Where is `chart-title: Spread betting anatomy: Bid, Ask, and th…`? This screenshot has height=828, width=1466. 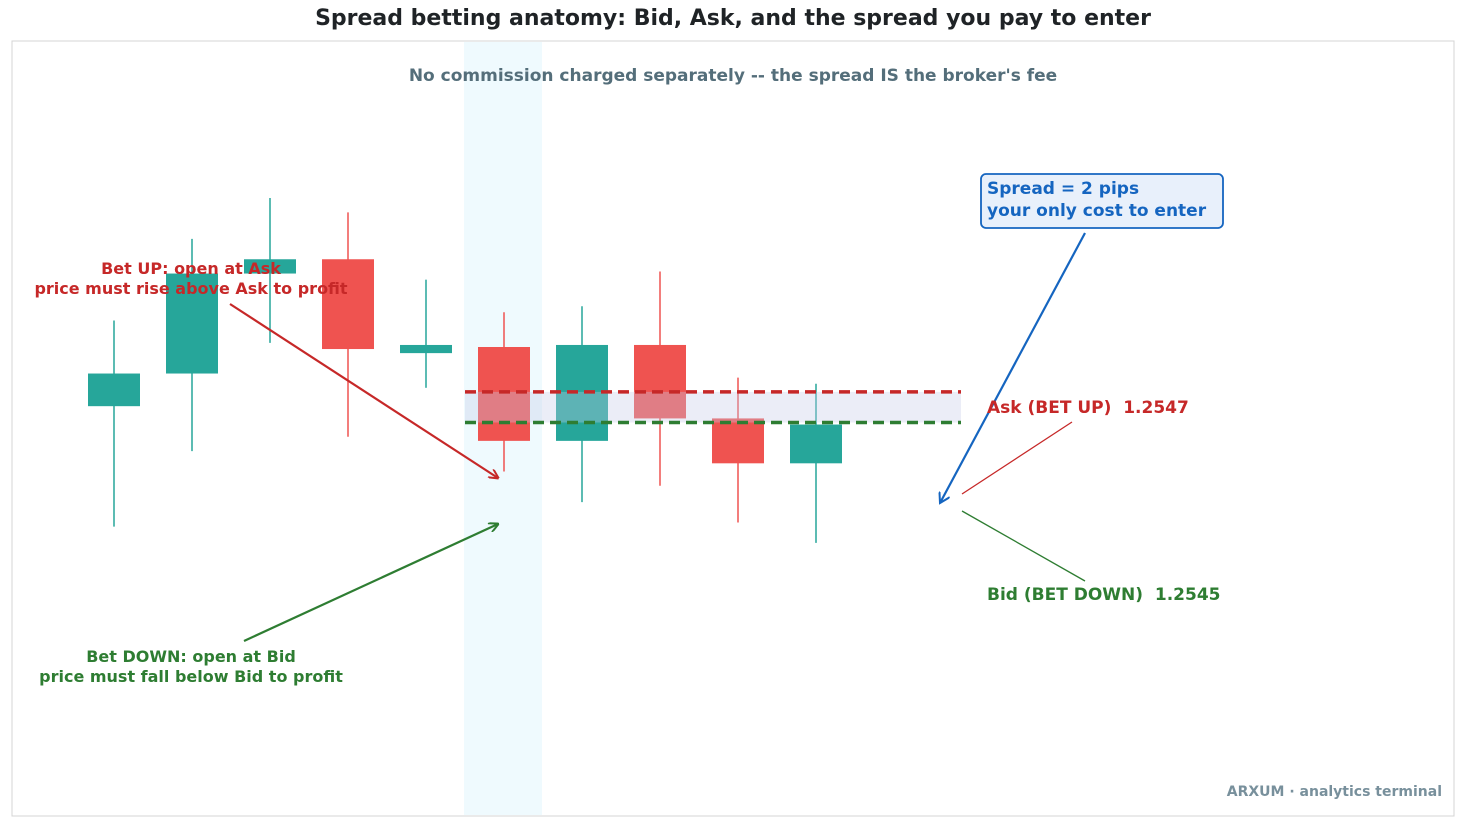
chart-title: Spread betting anatomy: Bid, Ask, and th… is located at coordinates (733, 18).